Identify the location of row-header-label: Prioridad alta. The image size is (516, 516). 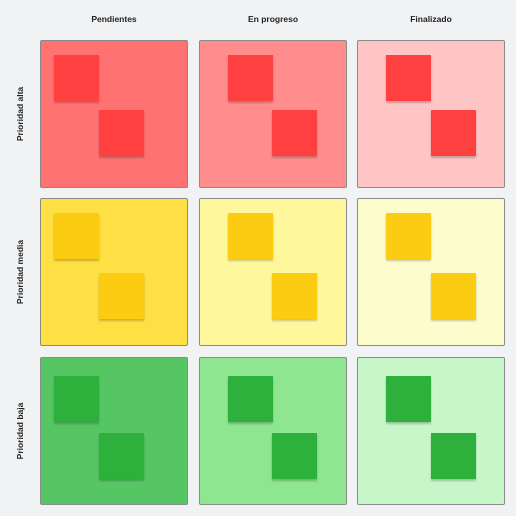
(20, 114).